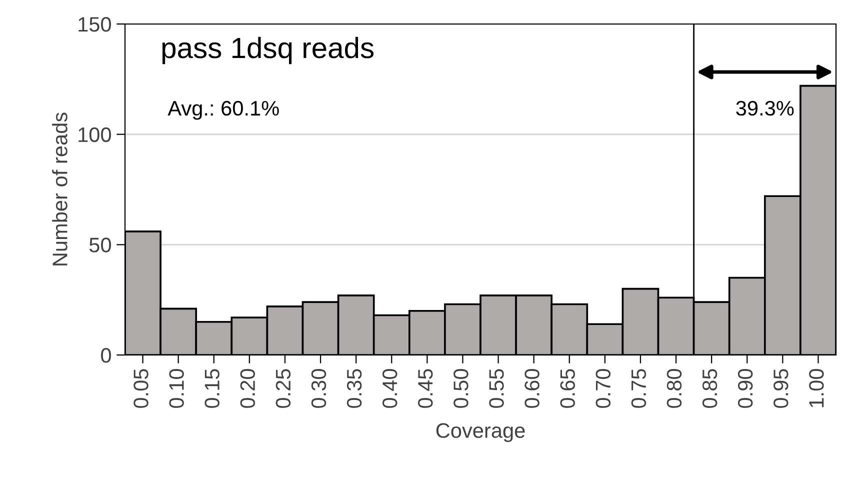  What do you see at coordinates (60, 189) in the screenshot?
I see `y-axis-title: Number of reads` at bounding box center [60, 189].